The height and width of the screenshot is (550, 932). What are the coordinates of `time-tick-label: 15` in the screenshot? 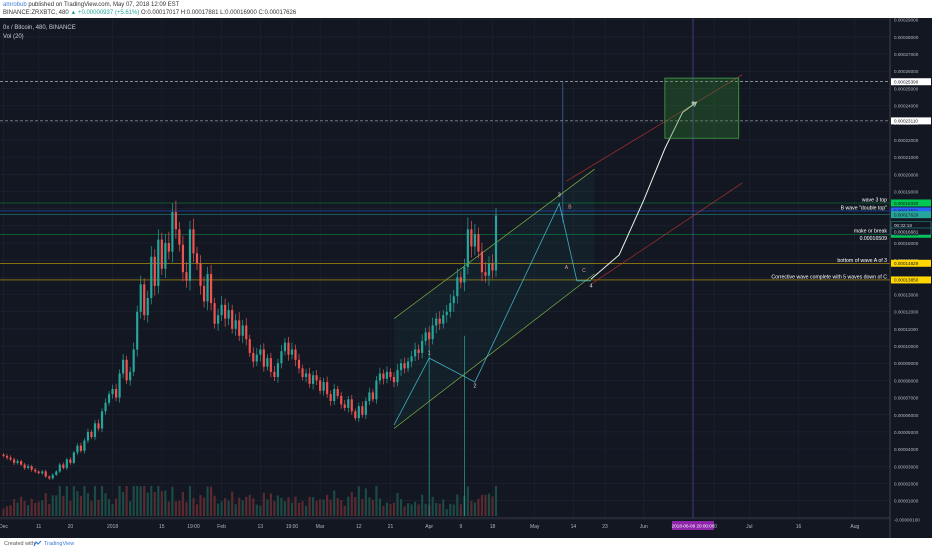 It's located at (162, 527).